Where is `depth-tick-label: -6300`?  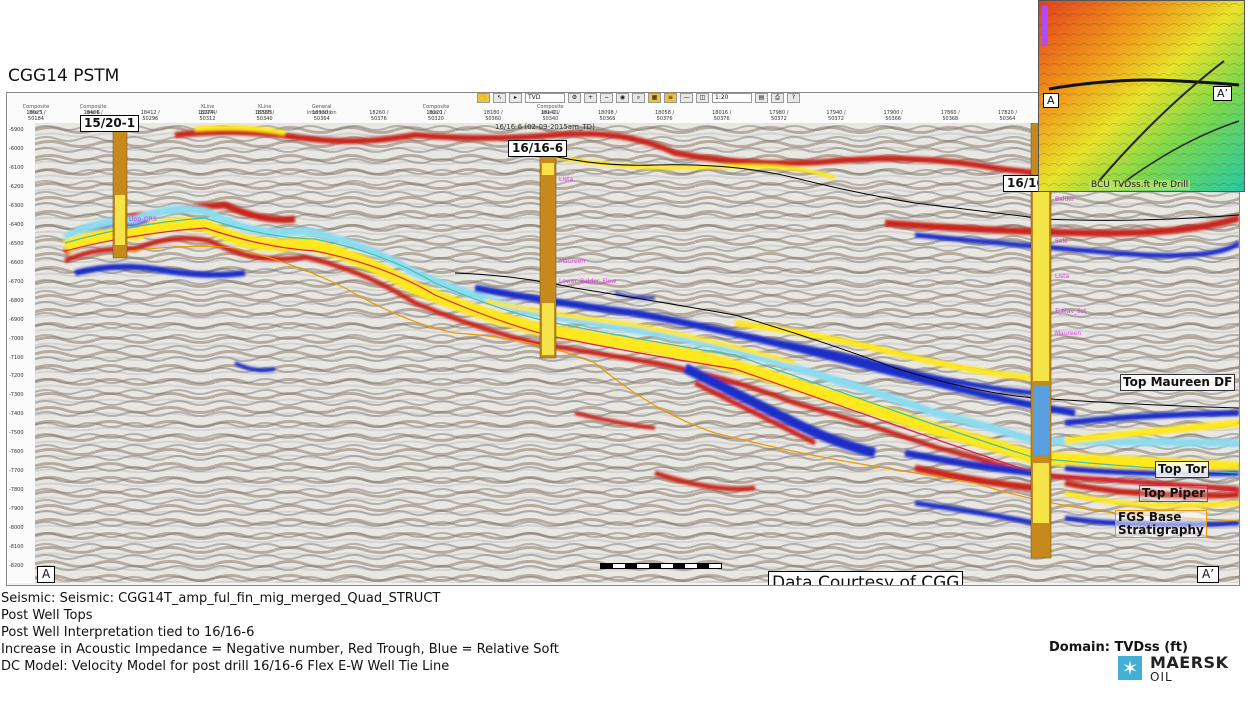
depth-tick-label: -6300 is located at coordinates (16, 205).